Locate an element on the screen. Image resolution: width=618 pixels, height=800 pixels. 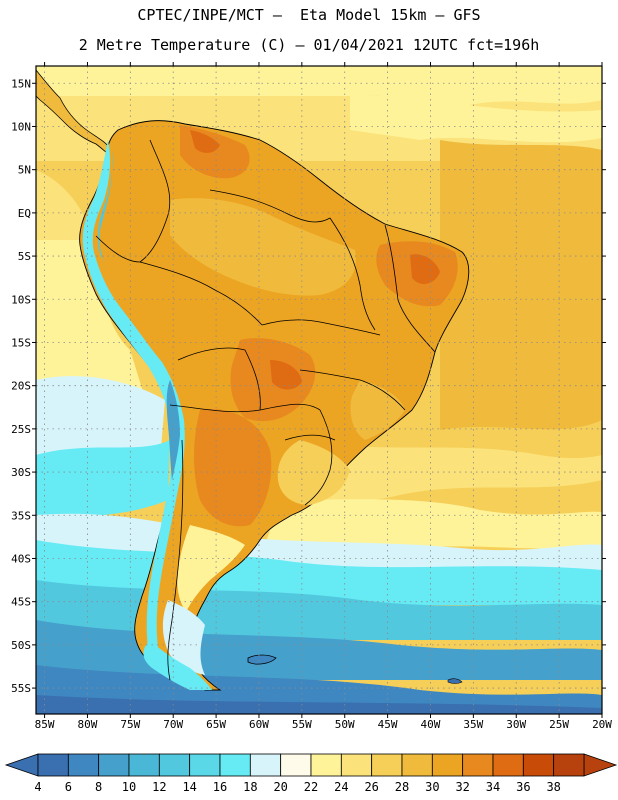
colorbar: 4 6 8 10 12 14 16 18 20 22 24 26 28 30 32 34 36 38 is located at coordinates (311, 773).